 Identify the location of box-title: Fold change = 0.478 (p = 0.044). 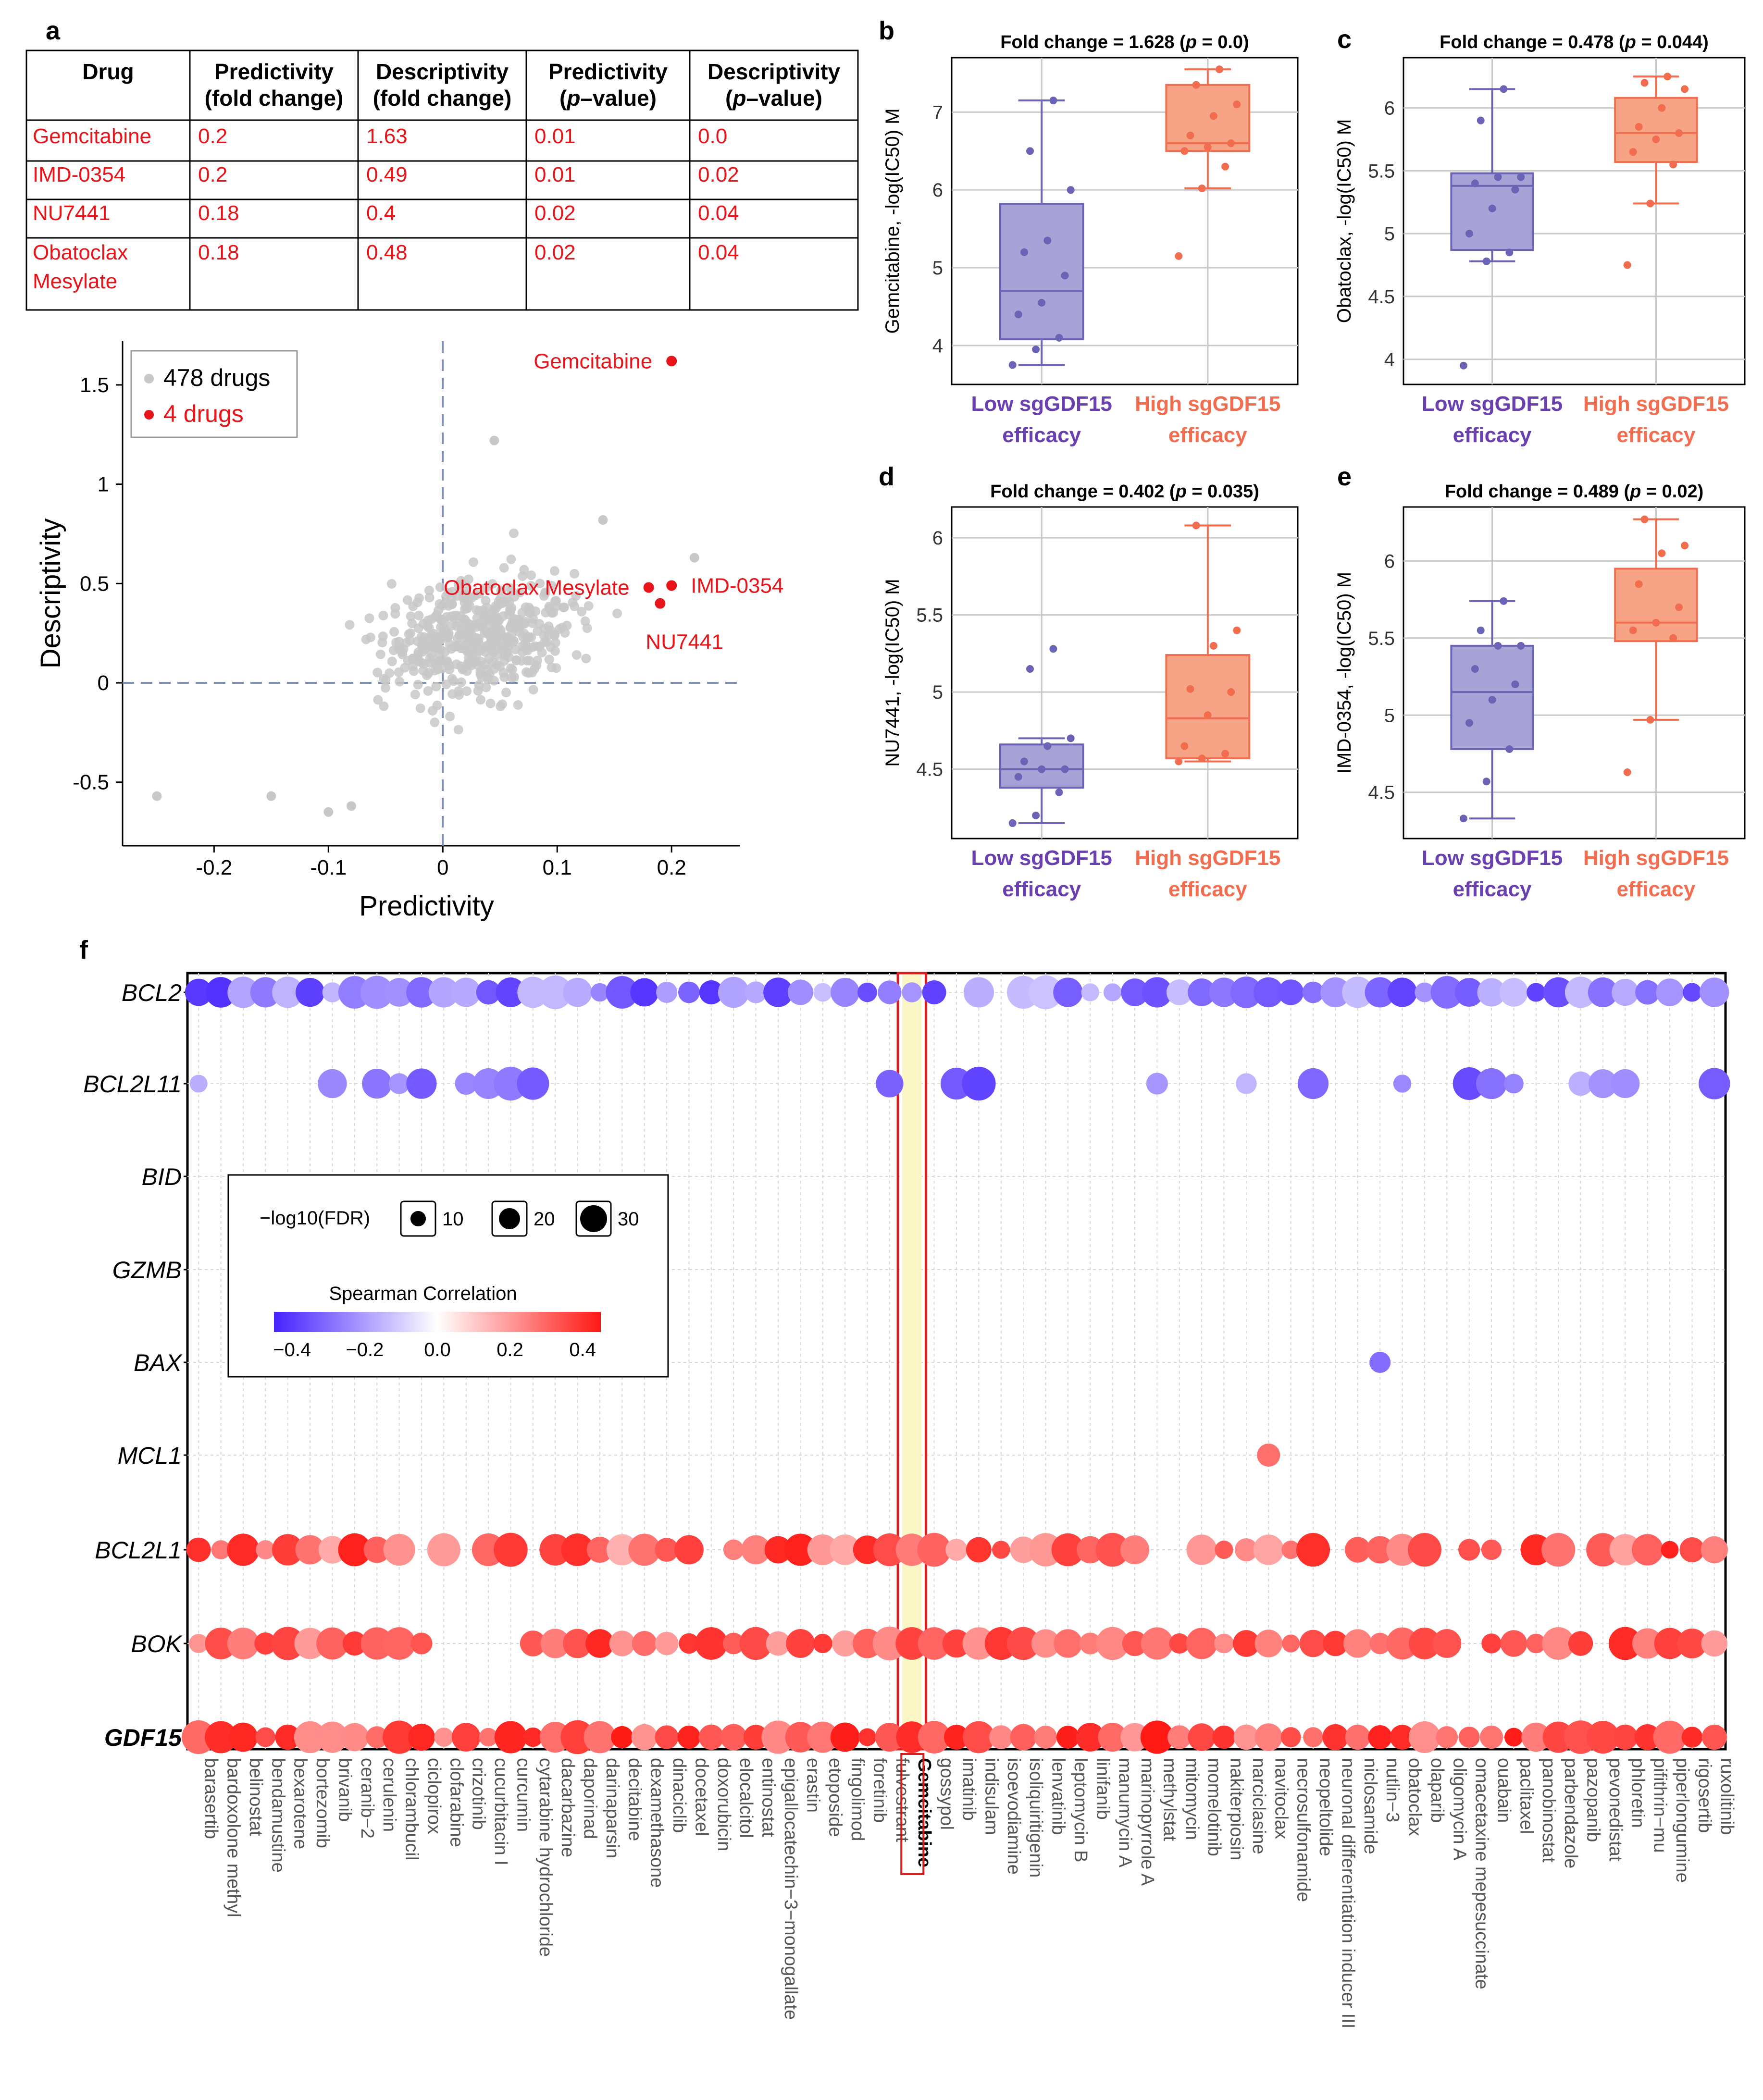
(1574, 42).